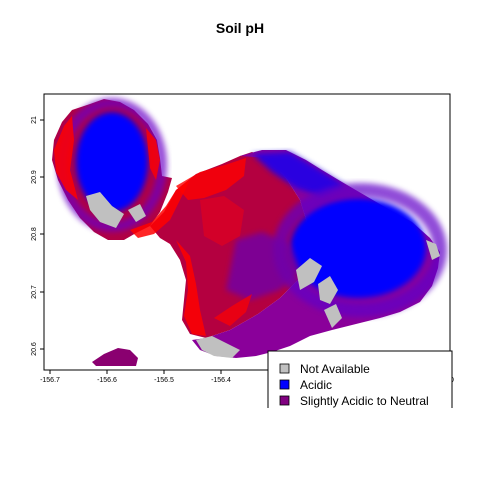  Describe the element at coordinates (358, 248) in the screenshot. I see `acidic-zone-east` at that location.